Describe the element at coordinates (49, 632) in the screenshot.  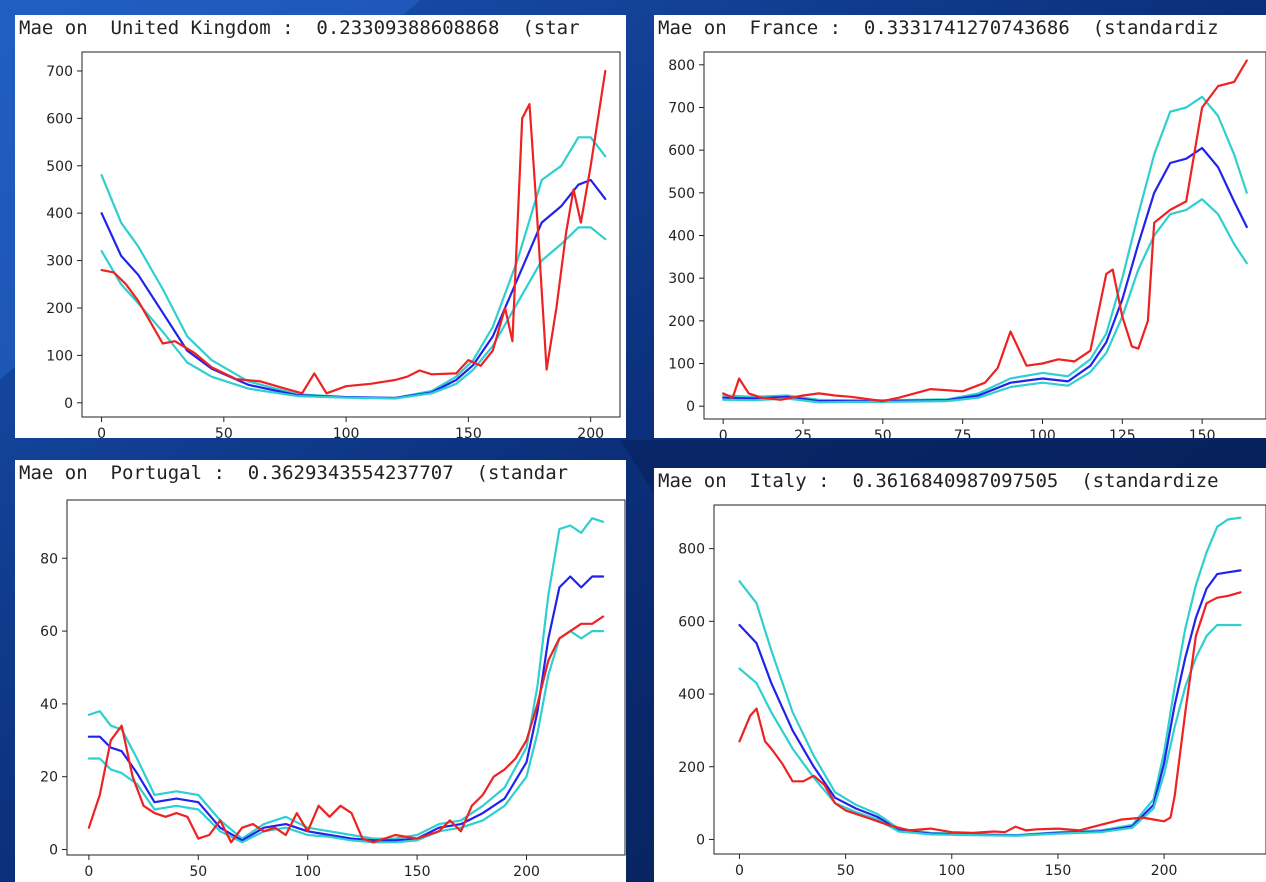
I see `y-tick-label: 60` at that location.